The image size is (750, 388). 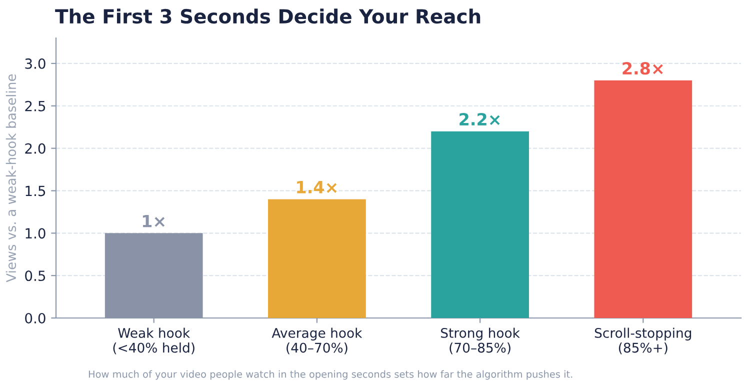 I want to click on y-tick-label: 2.0, so click(x=35, y=148).